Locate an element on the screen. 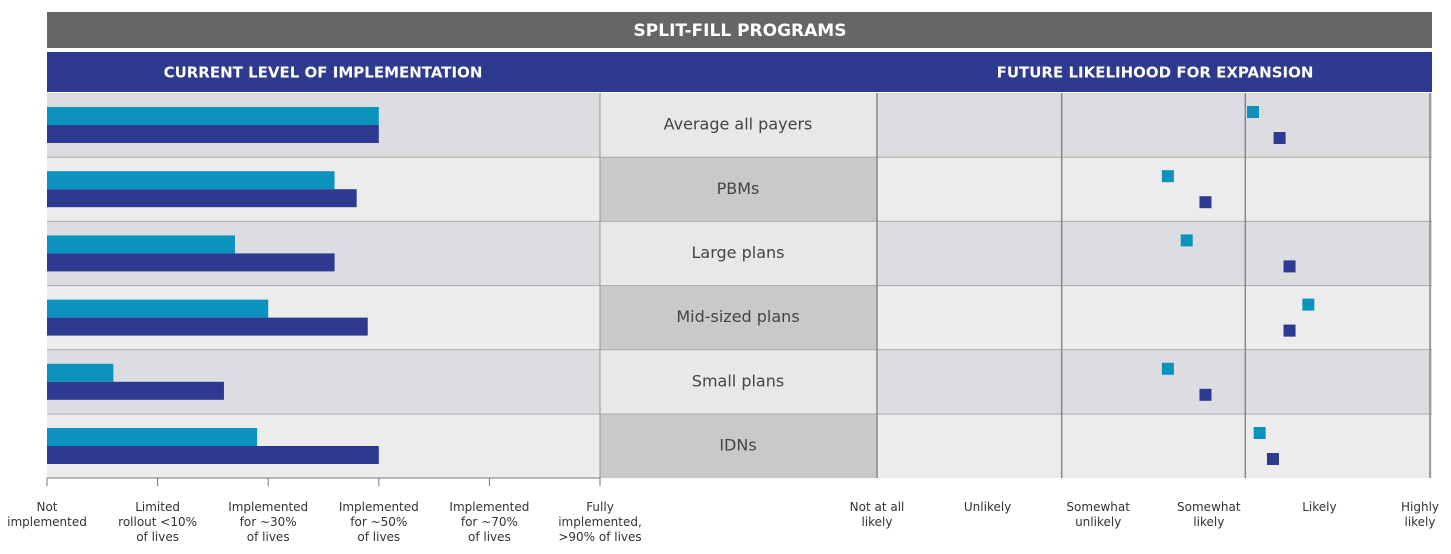 This screenshot has width=1451, height=554. header-bar is located at coordinates (739, 72).